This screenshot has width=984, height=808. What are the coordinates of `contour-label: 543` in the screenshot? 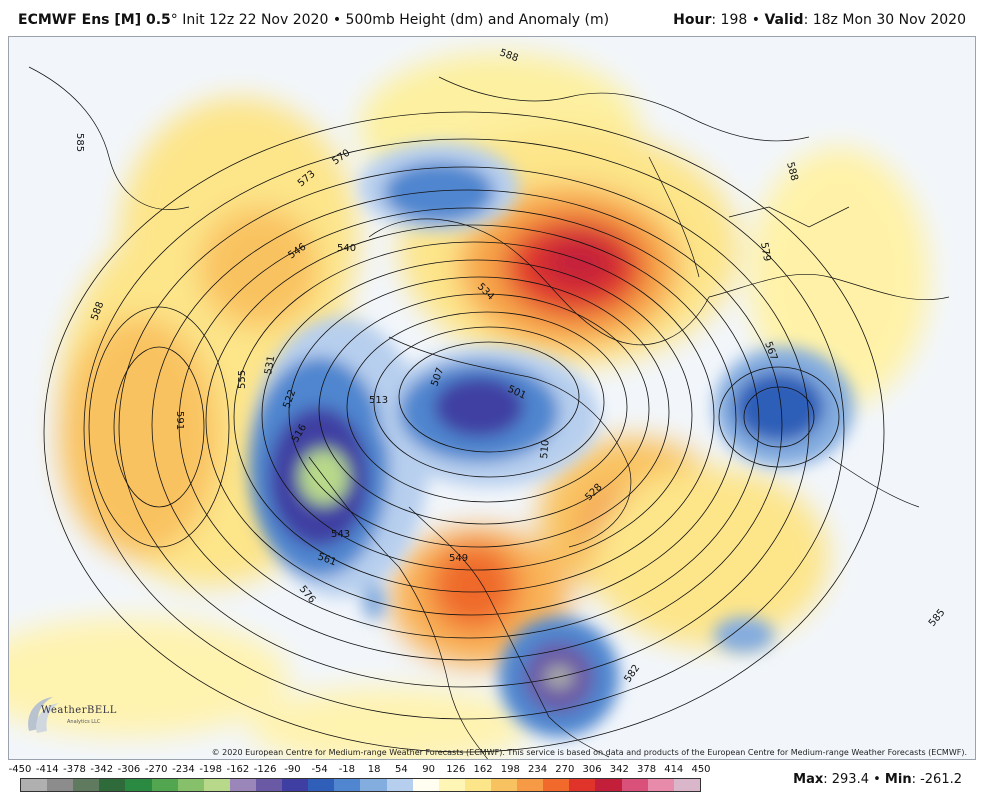 It's located at (340, 534).